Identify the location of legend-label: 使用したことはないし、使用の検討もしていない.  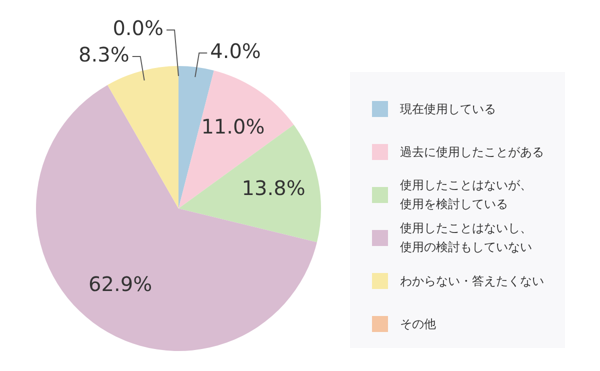
(466, 238).